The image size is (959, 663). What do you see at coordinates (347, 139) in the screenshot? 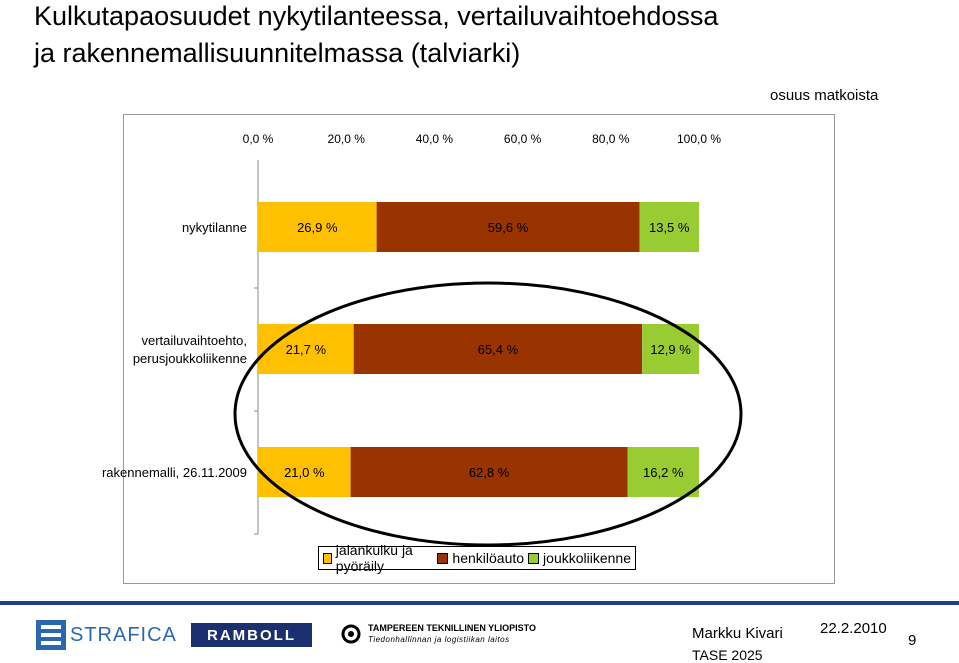
I see `x-tick-label: 20,0 %` at bounding box center [347, 139].